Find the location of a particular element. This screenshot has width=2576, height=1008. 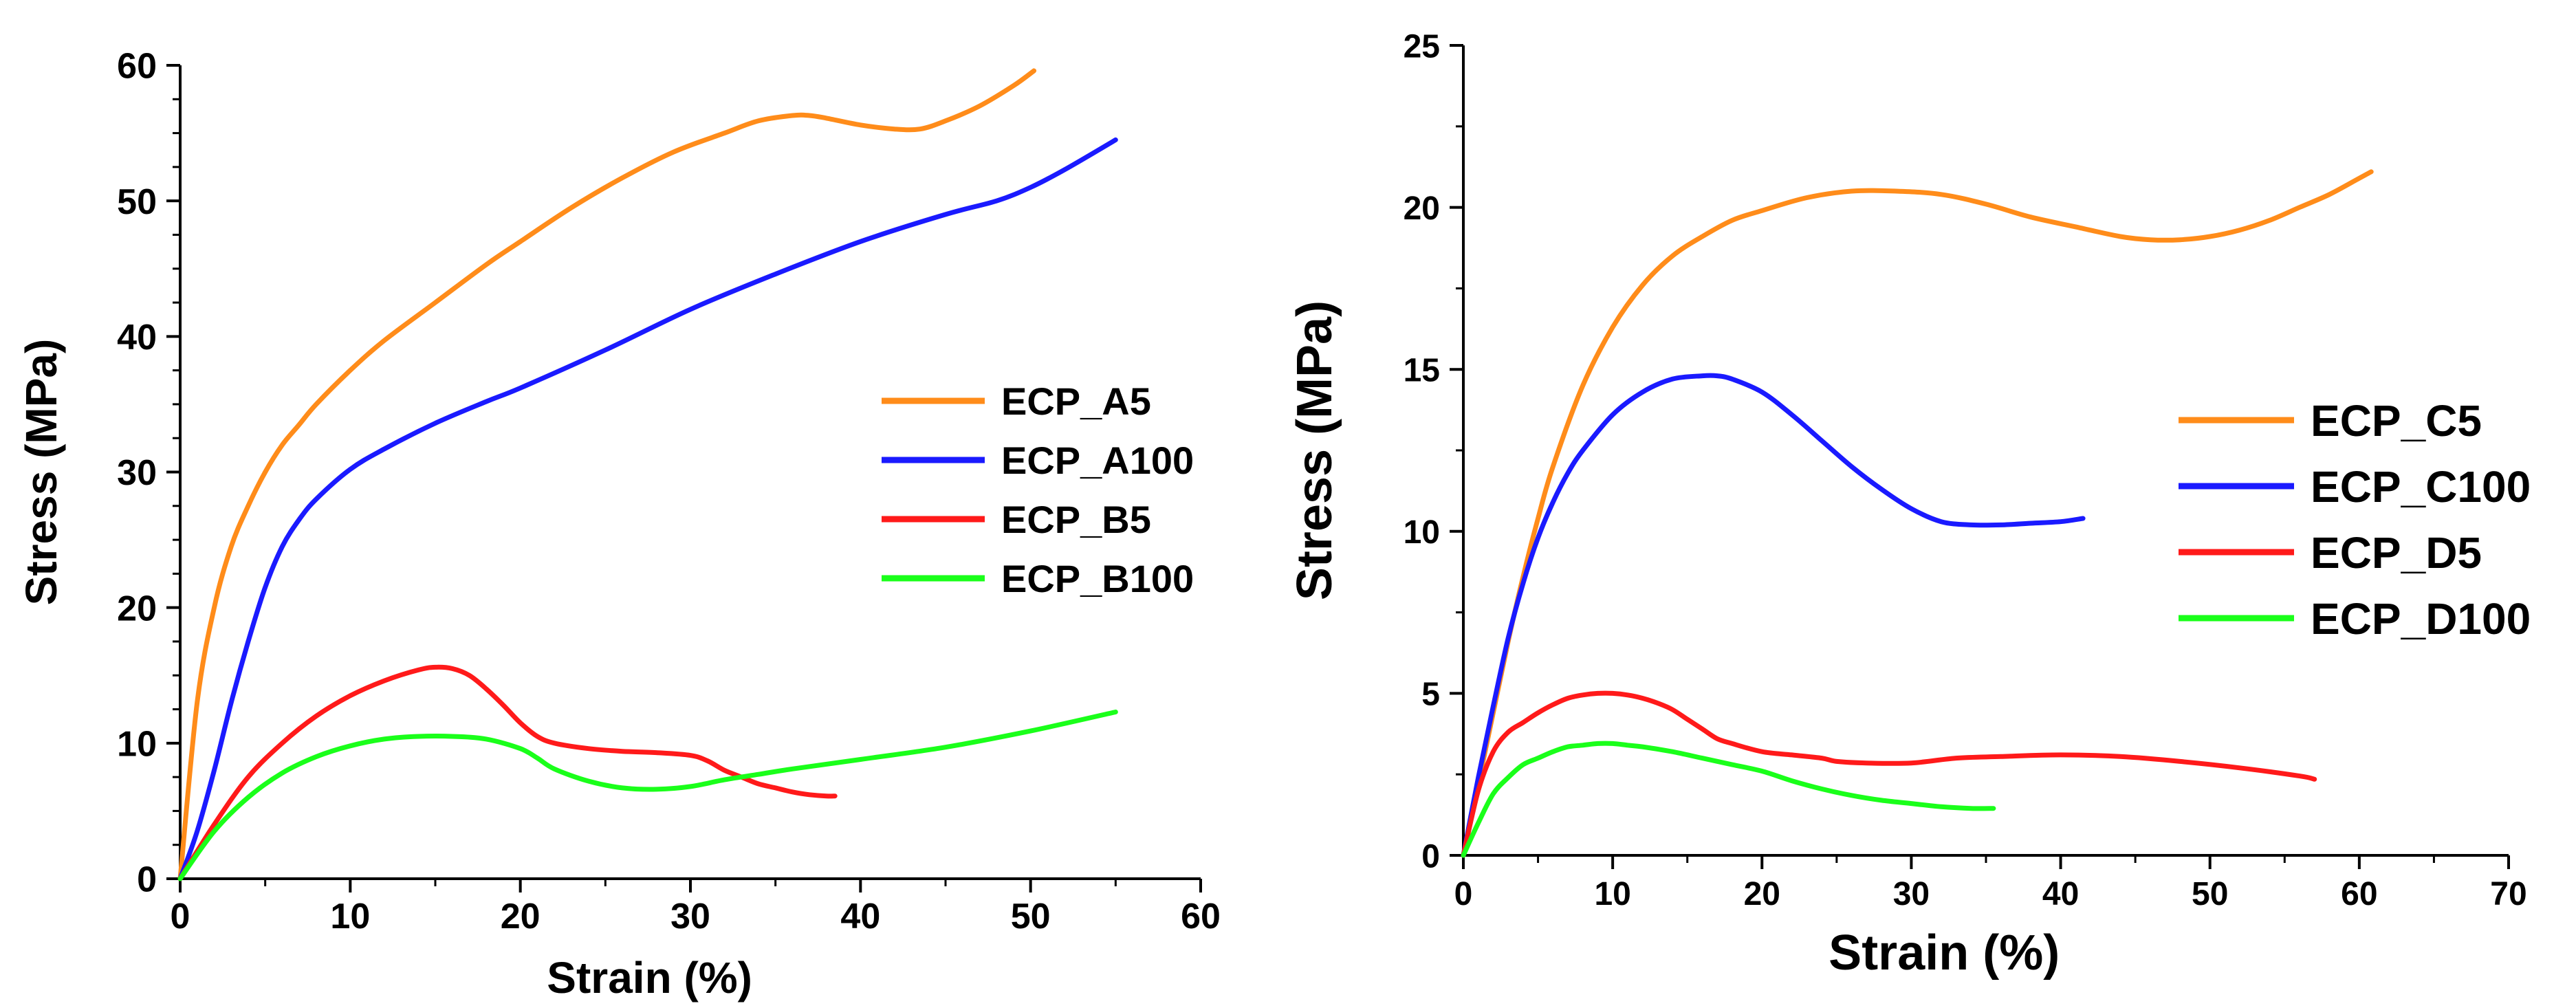

legend: ECP_A5 ECP_A100 ECP_B5 ECP_B100 is located at coordinates (1038, 490).